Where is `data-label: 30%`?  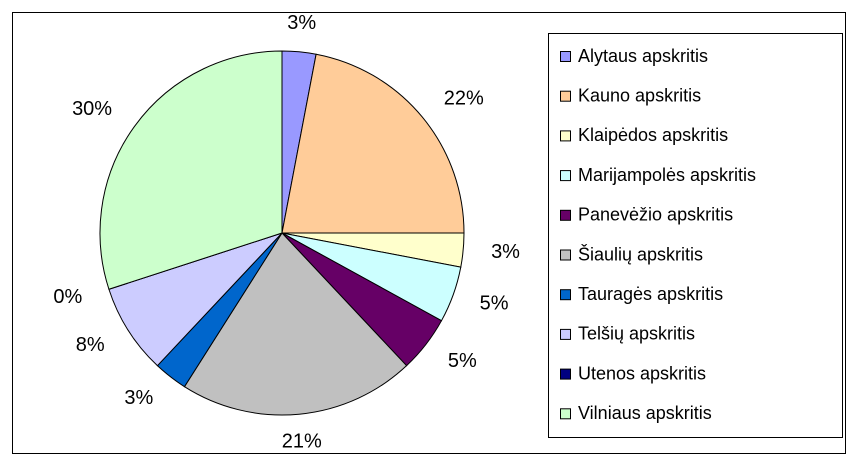
data-label: 30% is located at coordinates (92, 109).